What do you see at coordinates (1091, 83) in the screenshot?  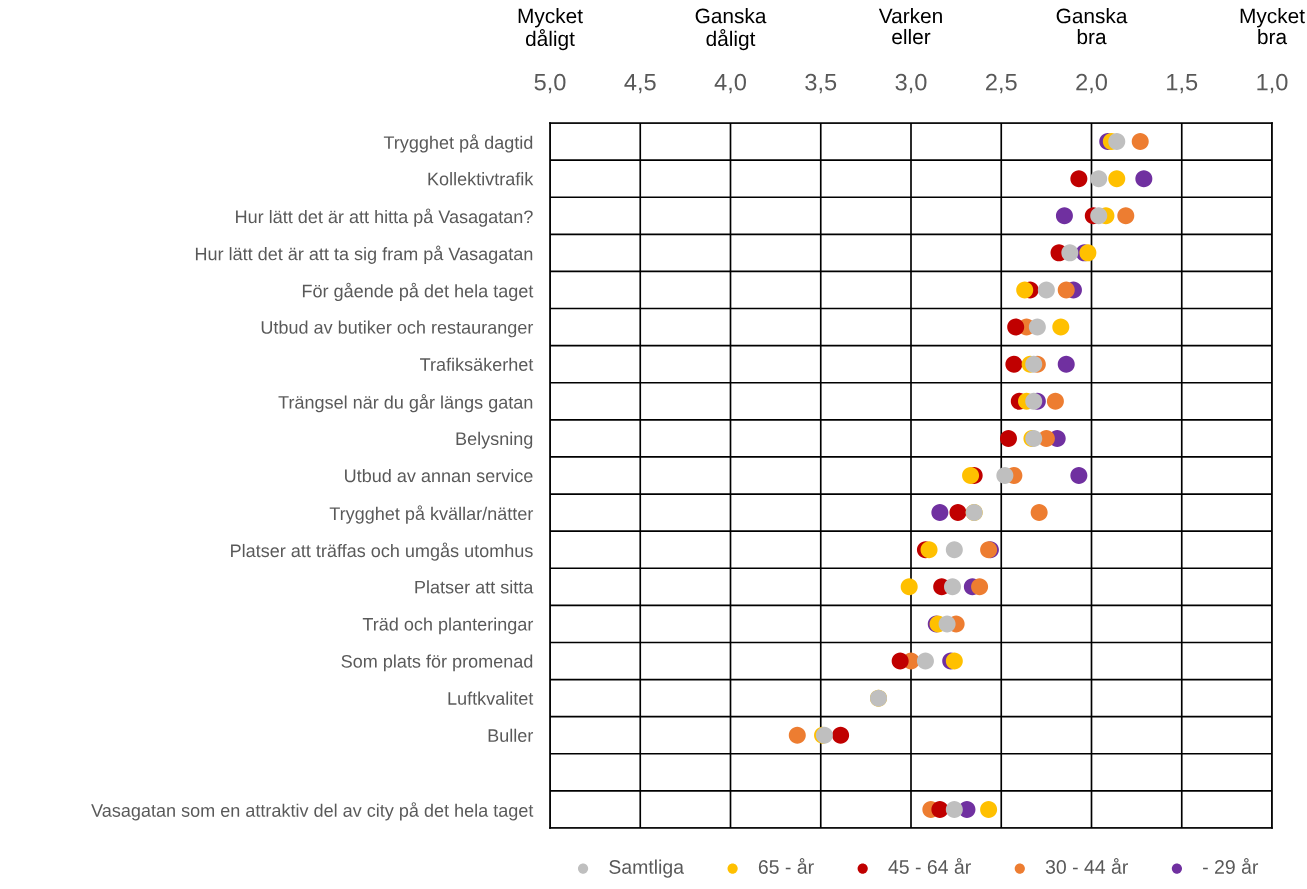 I see `x-tick-label: 2,0` at bounding box center [1091, 83].